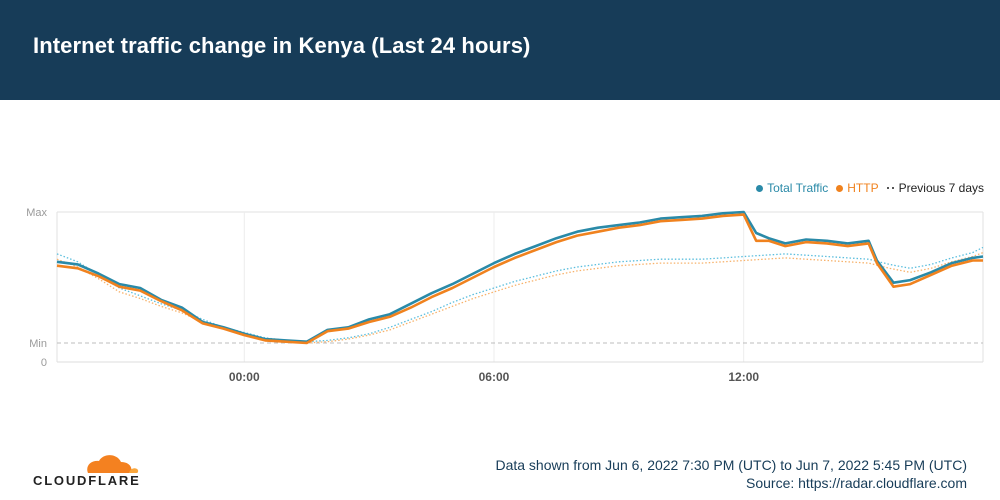 The width and height of the screenshot is (1000, 500). Describe the element at coordinates (760, 188) in the screenshot. I see `legend-total-traffic-dot-icon` at that location.